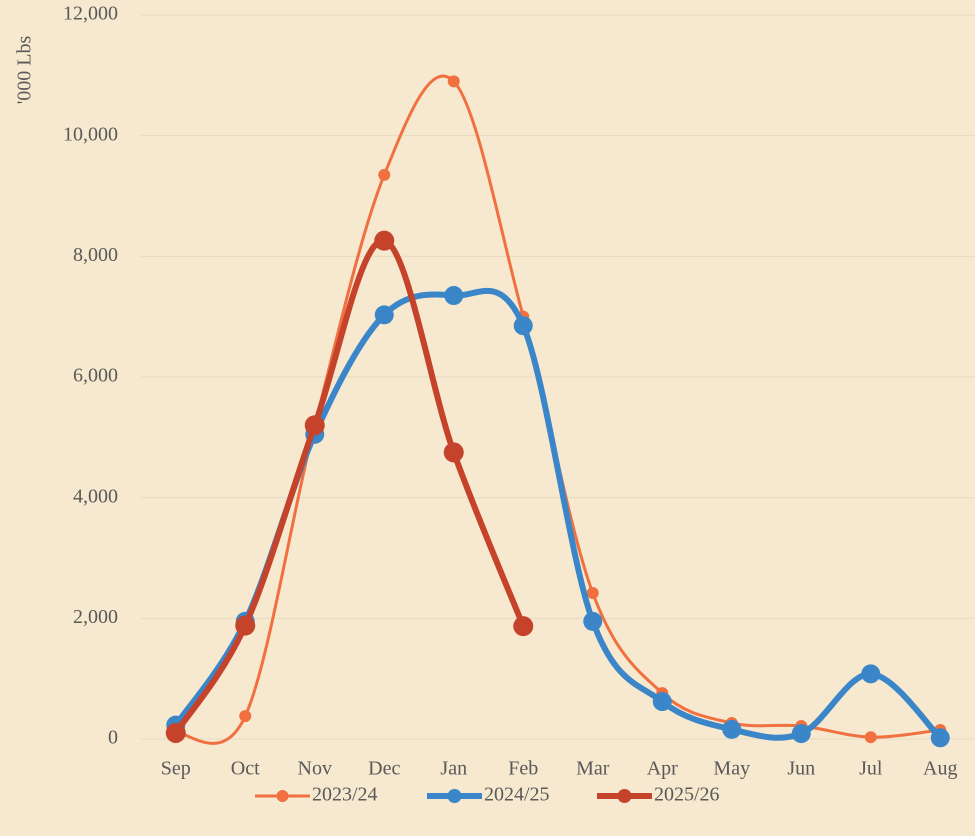 This screenshot has height=836, width=975. I want to click on x-tick-label: Mar, so click(593, 769).